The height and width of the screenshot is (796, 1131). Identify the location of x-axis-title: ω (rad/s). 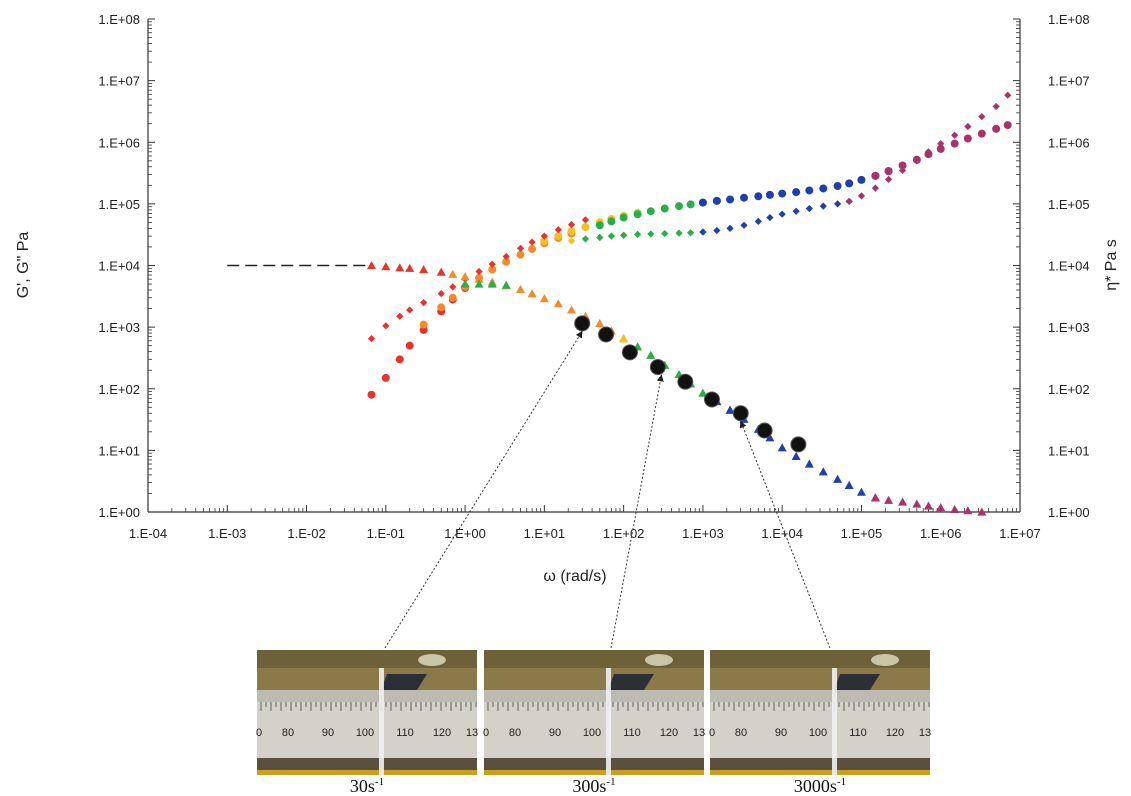
(574, 576).